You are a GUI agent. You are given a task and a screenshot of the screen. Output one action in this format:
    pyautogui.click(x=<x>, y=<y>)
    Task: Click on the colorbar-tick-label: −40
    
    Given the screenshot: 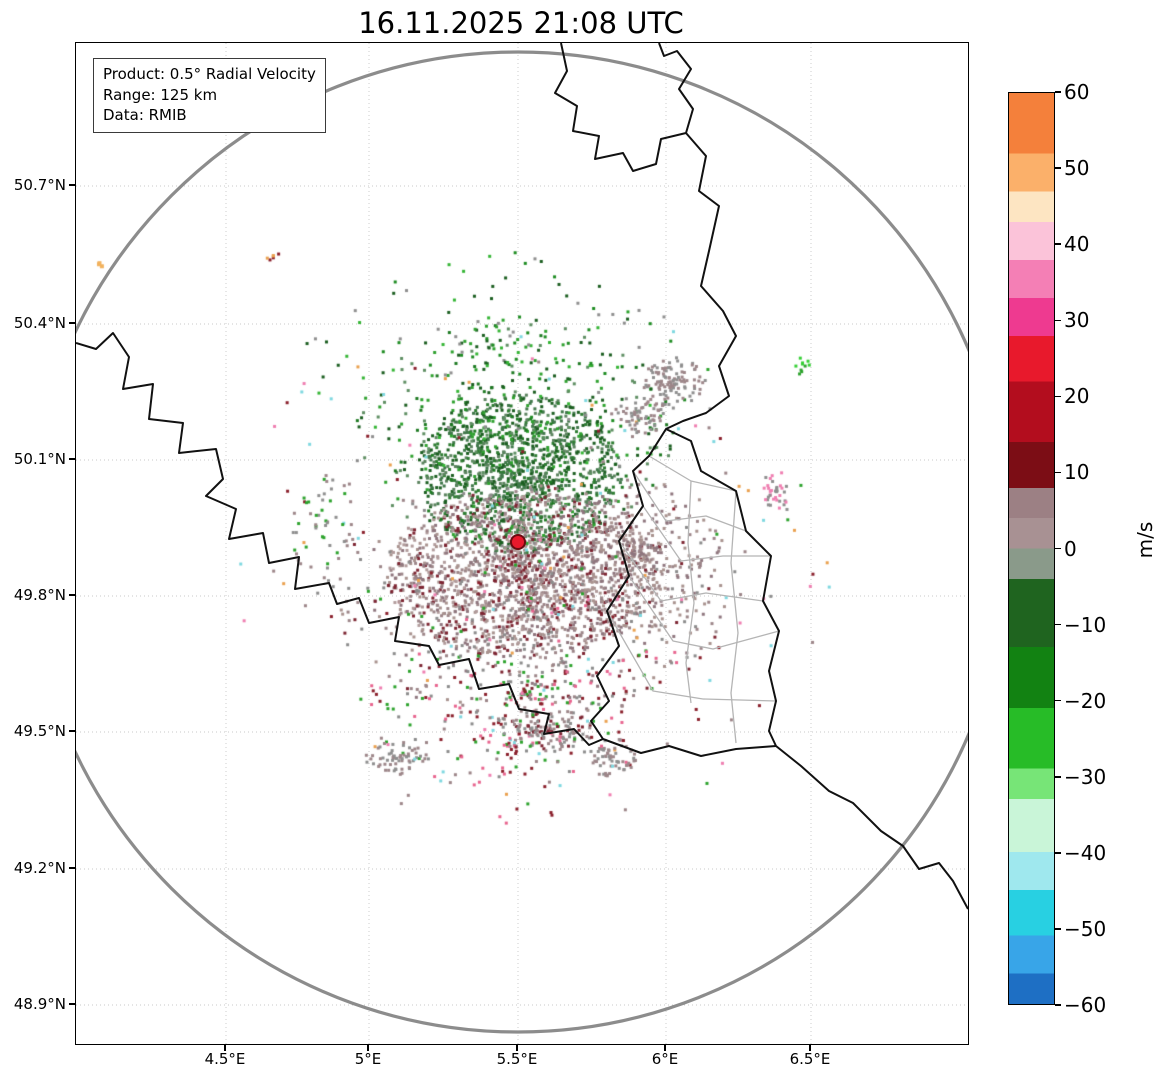 What is the action you would take?
    pyautogui.click(x=1085, y=852)
    